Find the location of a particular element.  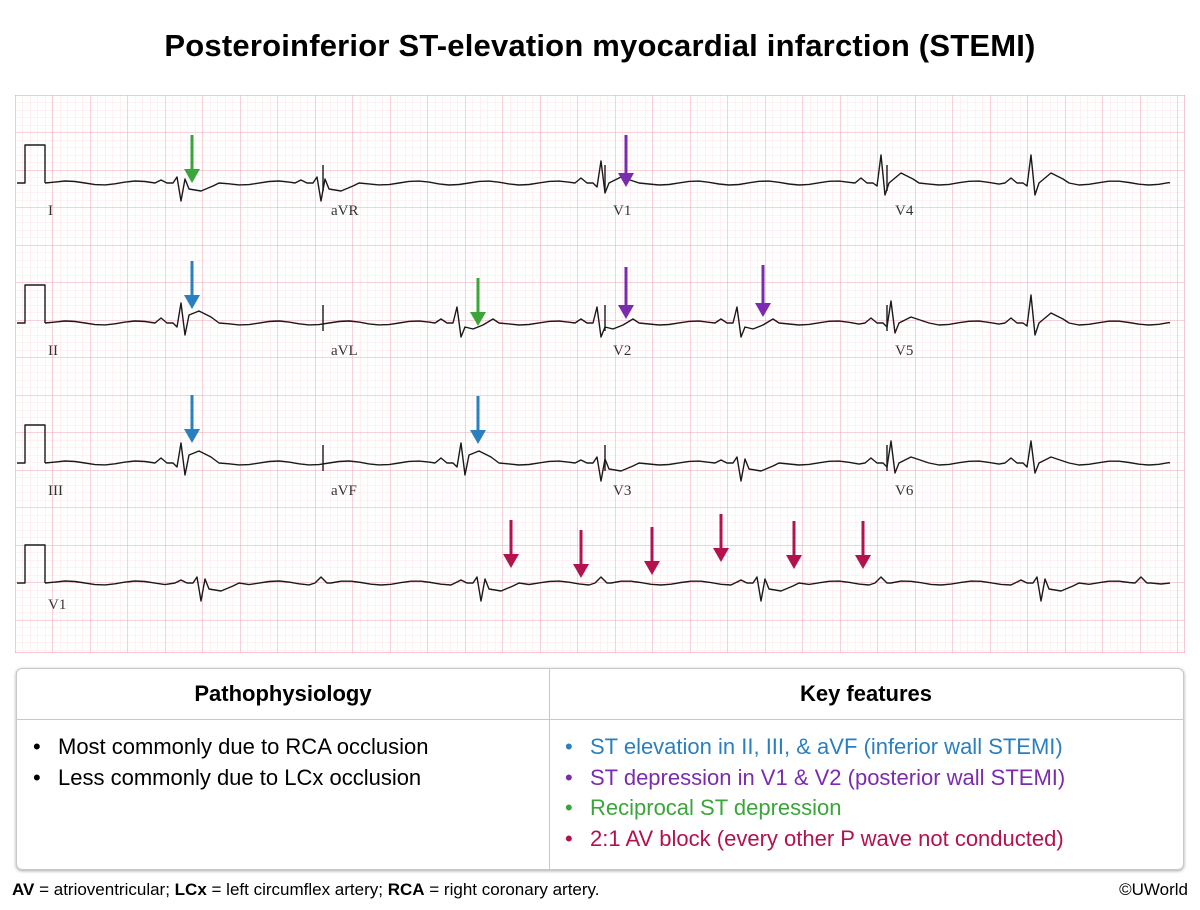

lead-label: V4 is located at coordinates (904, 211).